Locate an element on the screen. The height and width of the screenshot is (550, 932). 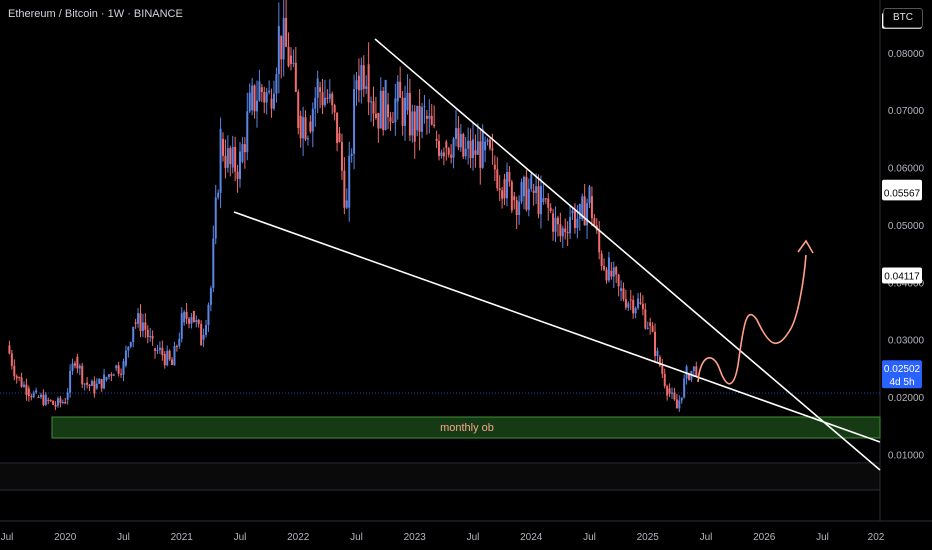
time-axis-tick: 2021 is located at coordinates (182, 537).